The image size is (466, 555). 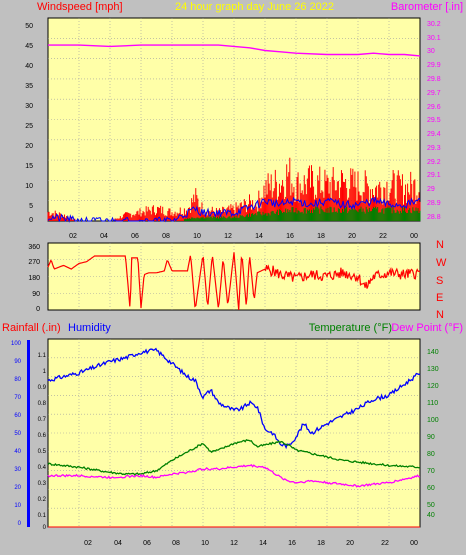 What do you see at coordinates (234, 543) in the screenshot?
I see `climate-x-tick: 12` at bounding box center [234, 543].